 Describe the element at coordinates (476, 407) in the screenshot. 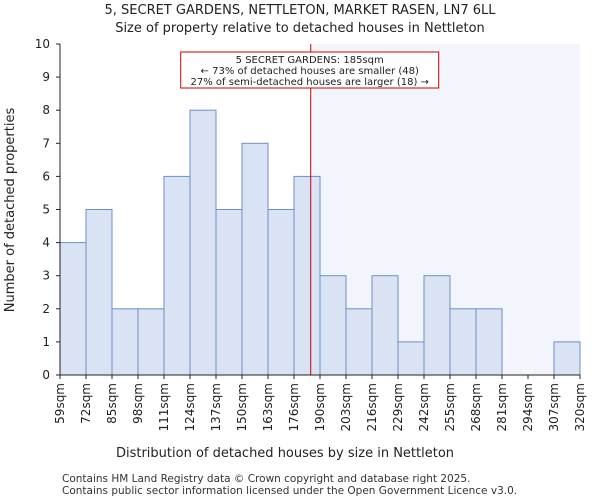

I see `x-tick-label: 268sqm` at that location.